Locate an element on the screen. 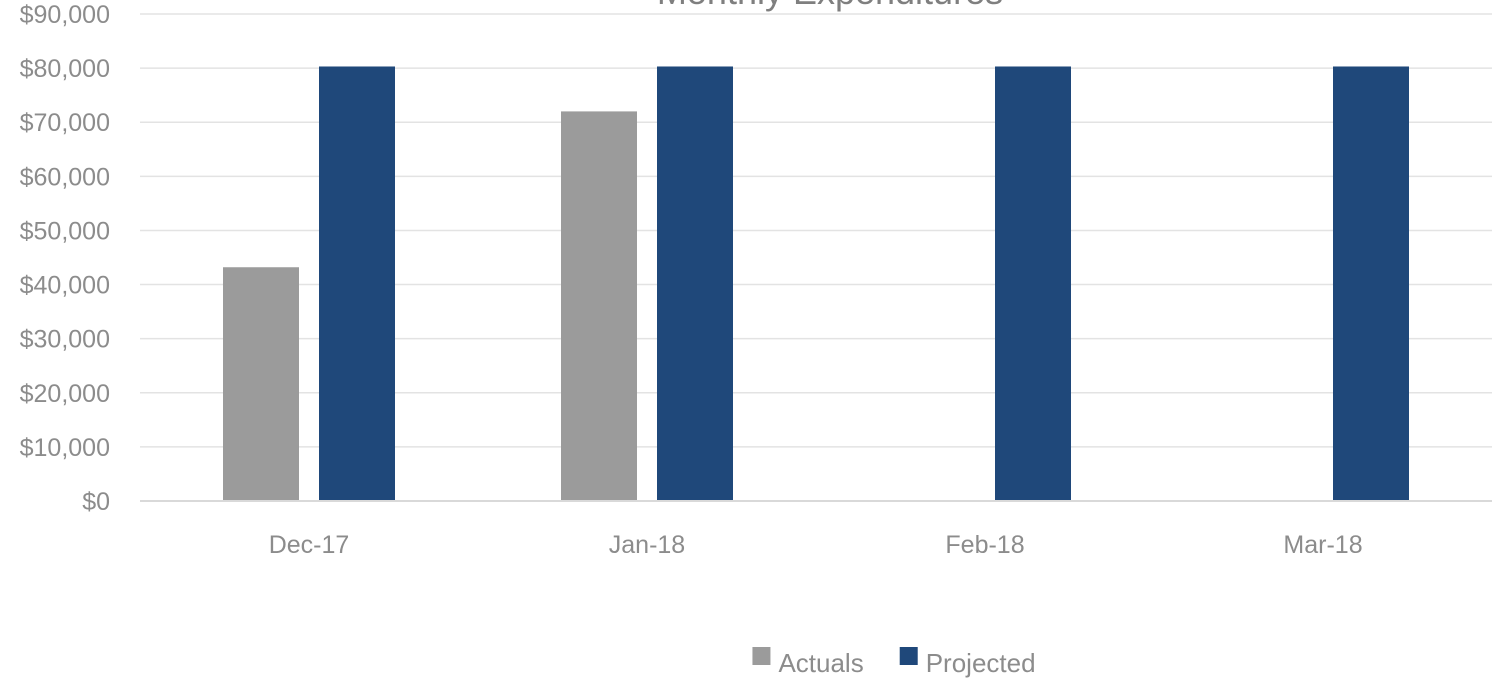 This screenshot has height=680, width=1496. legend-item-projected: Projected is located at coordinates (967, 662).